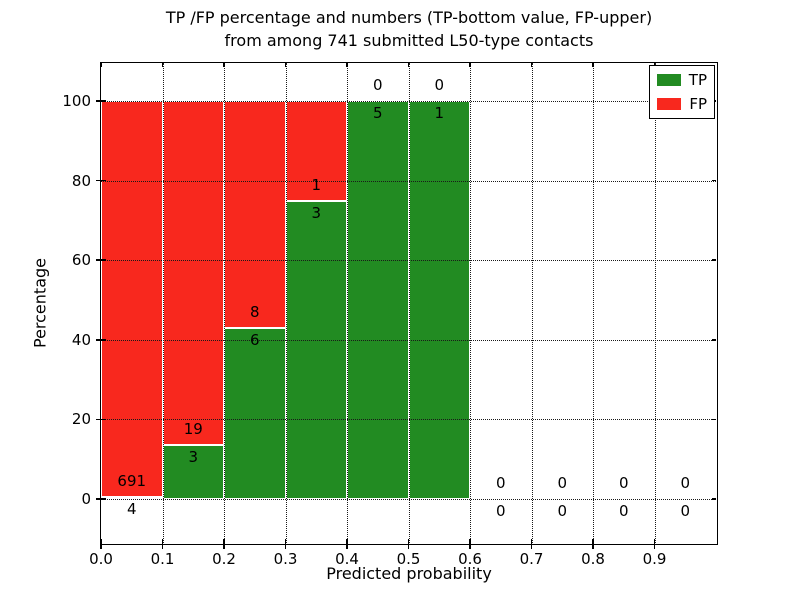 This screenshot has height=600, width=800. Describe the element at coordinates (439, 113) in the screenshot. I see `tp-count-label: 1` at that location.